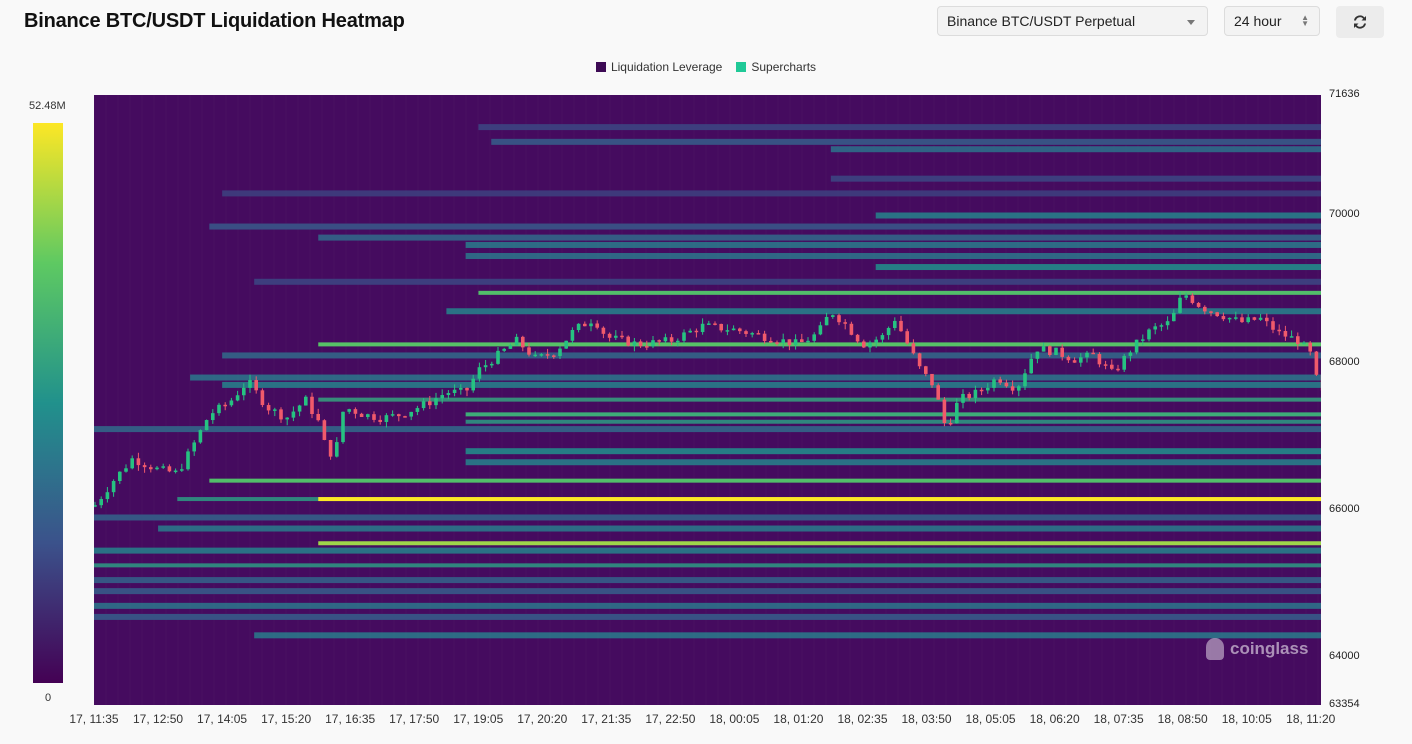  What do you see at coordinates (926, 719) in the screenshot?
I see `x-tick-label: 18, 03:50` at bounding box center [926, 719].